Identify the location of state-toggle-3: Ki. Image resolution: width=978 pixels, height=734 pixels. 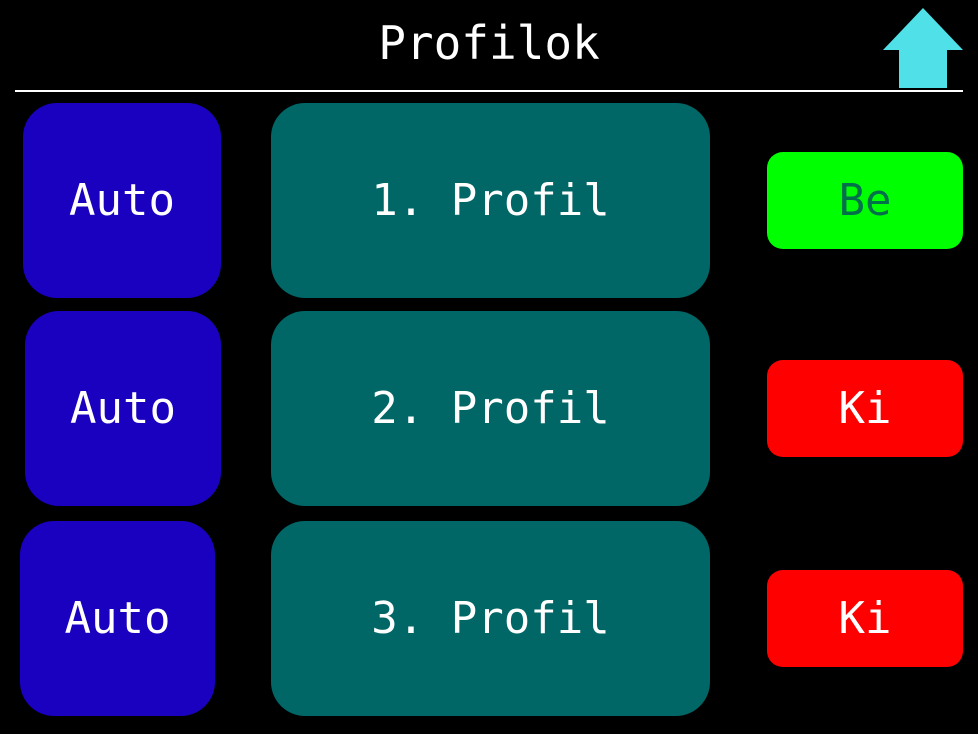
(865, 618).